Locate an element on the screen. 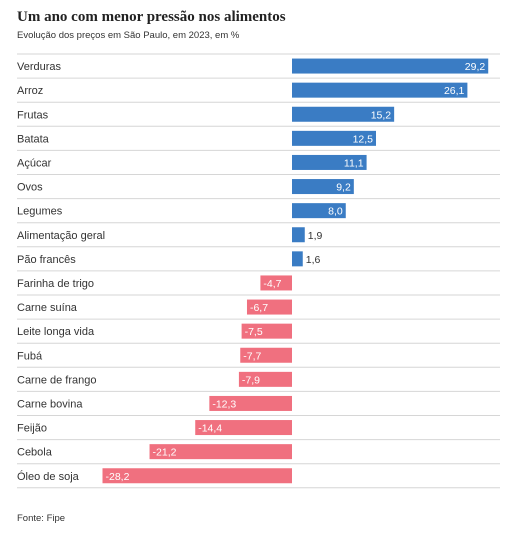 Image resolution: width=514 pixels, height=541 pixels. category-label: Legumes is located at coordinates (40, 212).